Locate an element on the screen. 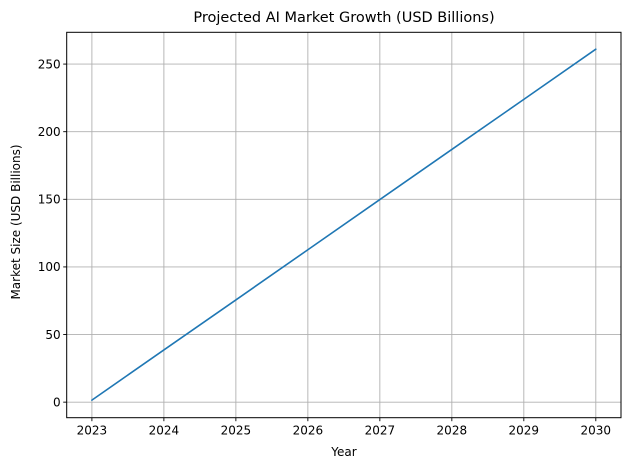  y-tick-label: 250 is located at coordinates (49, 64).